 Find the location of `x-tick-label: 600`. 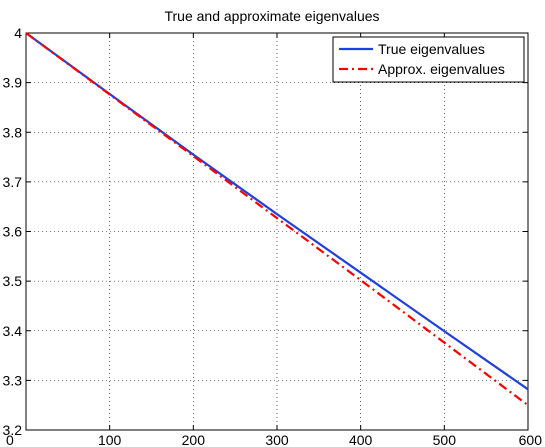

x-tick-label: 600 is located at coordinates (531, 439).